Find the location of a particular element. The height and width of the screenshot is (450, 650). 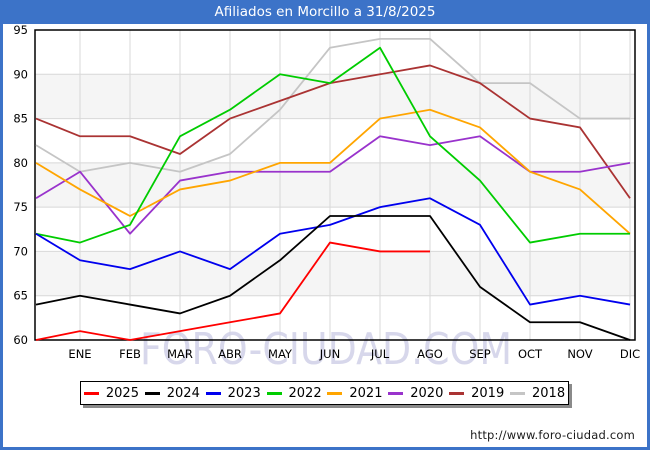

legend-item-2025: 2025 is located at coordinates (111, 393).